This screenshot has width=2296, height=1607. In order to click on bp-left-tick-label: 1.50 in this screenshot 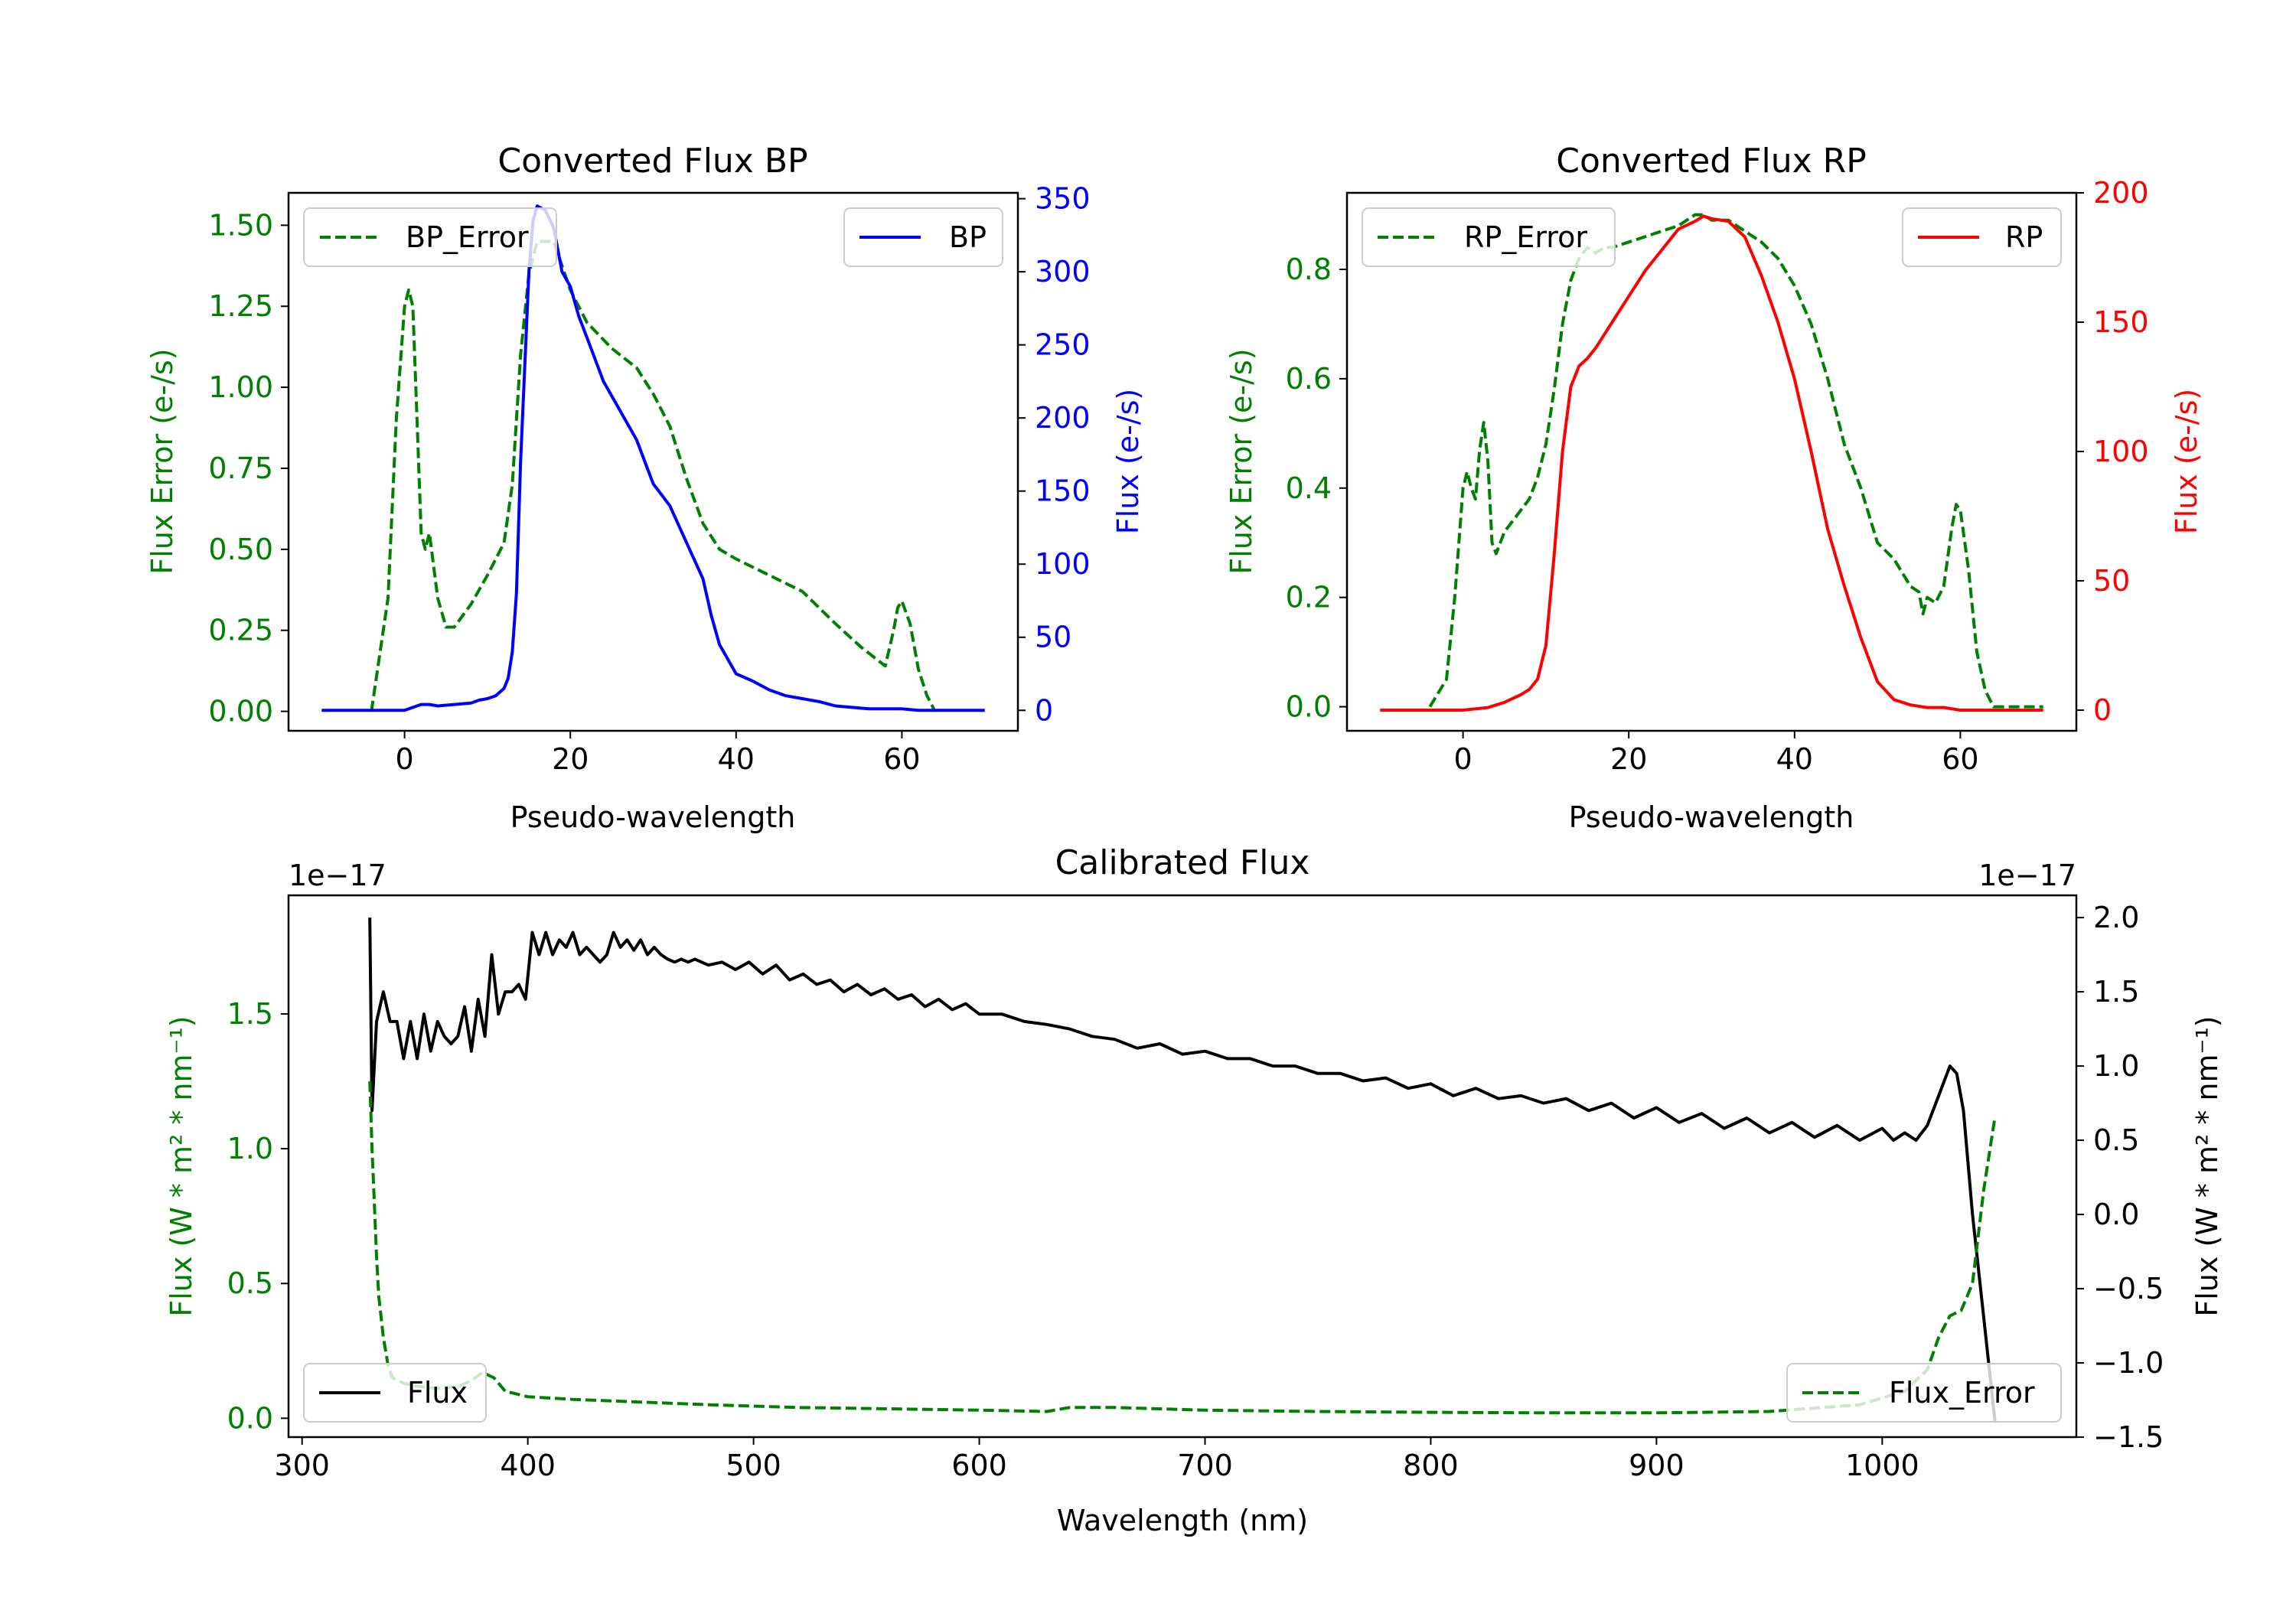, I will do `click(240, 225)`.